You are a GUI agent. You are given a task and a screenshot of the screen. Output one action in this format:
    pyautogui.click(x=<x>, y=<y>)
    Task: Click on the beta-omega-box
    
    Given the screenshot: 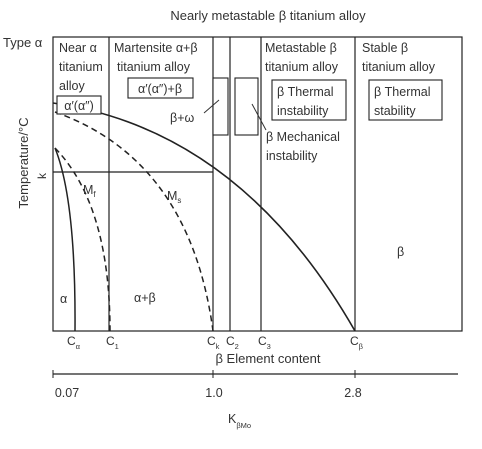 What is the action you would take?
    pyautogui.click(x=220, y=106)
    